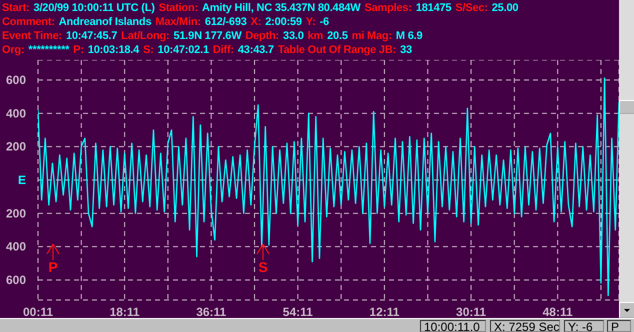 This screenshot has height=332, width=634. What do you see at coordinates (337, 50) in the screenshot?
I see `text: Table Out Of Range JB:` at bounding box center [337, 50].